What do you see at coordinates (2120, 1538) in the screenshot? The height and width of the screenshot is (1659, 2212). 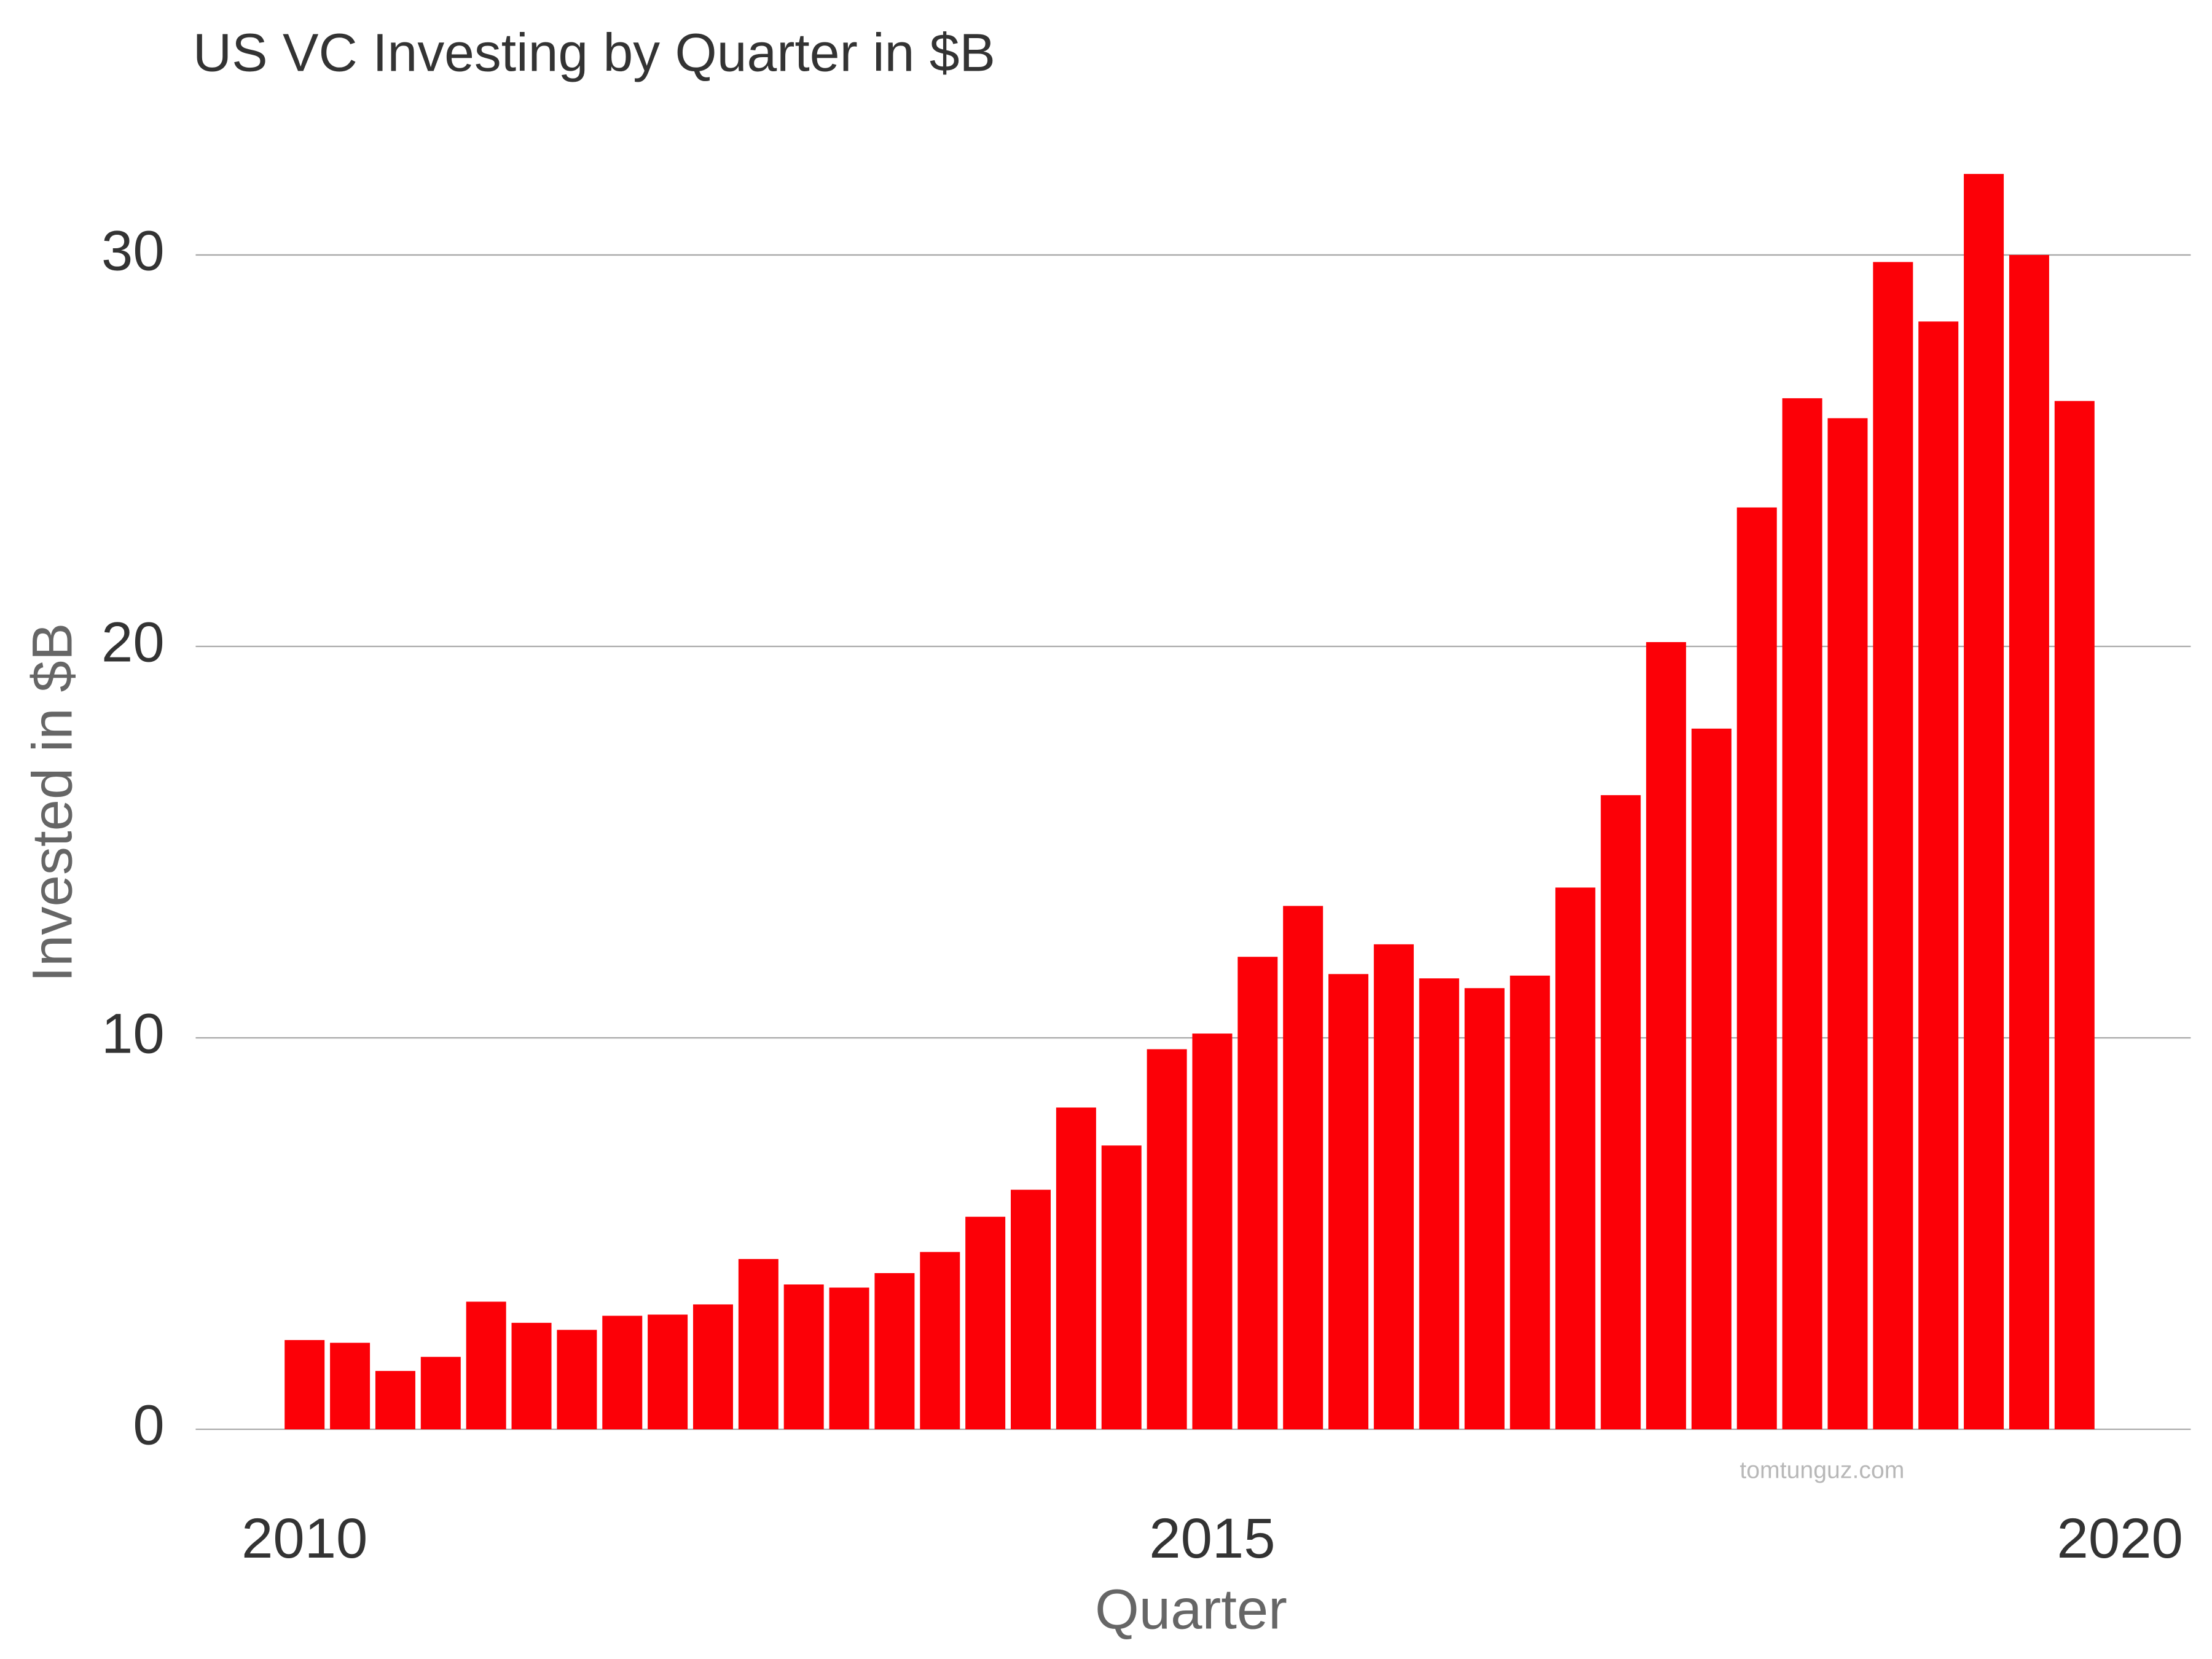 I see `x-tick-label: 2020` at bounding box center [2120, 1538].